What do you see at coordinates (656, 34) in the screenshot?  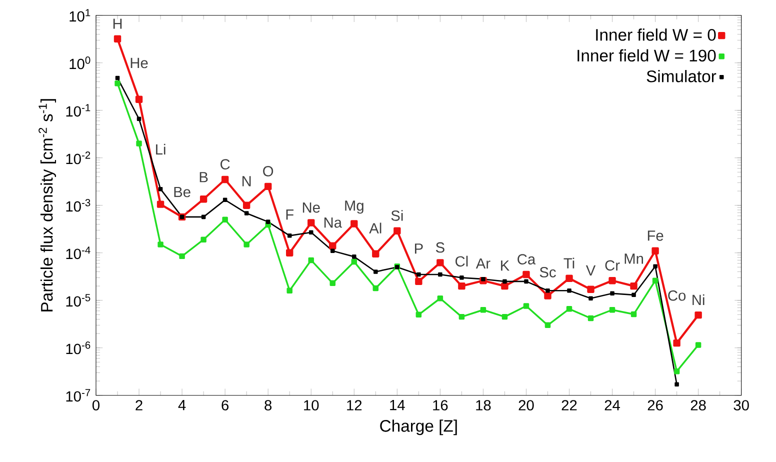 I see `legend-label: Inner field W = 0` at bounding box center [656, 34].